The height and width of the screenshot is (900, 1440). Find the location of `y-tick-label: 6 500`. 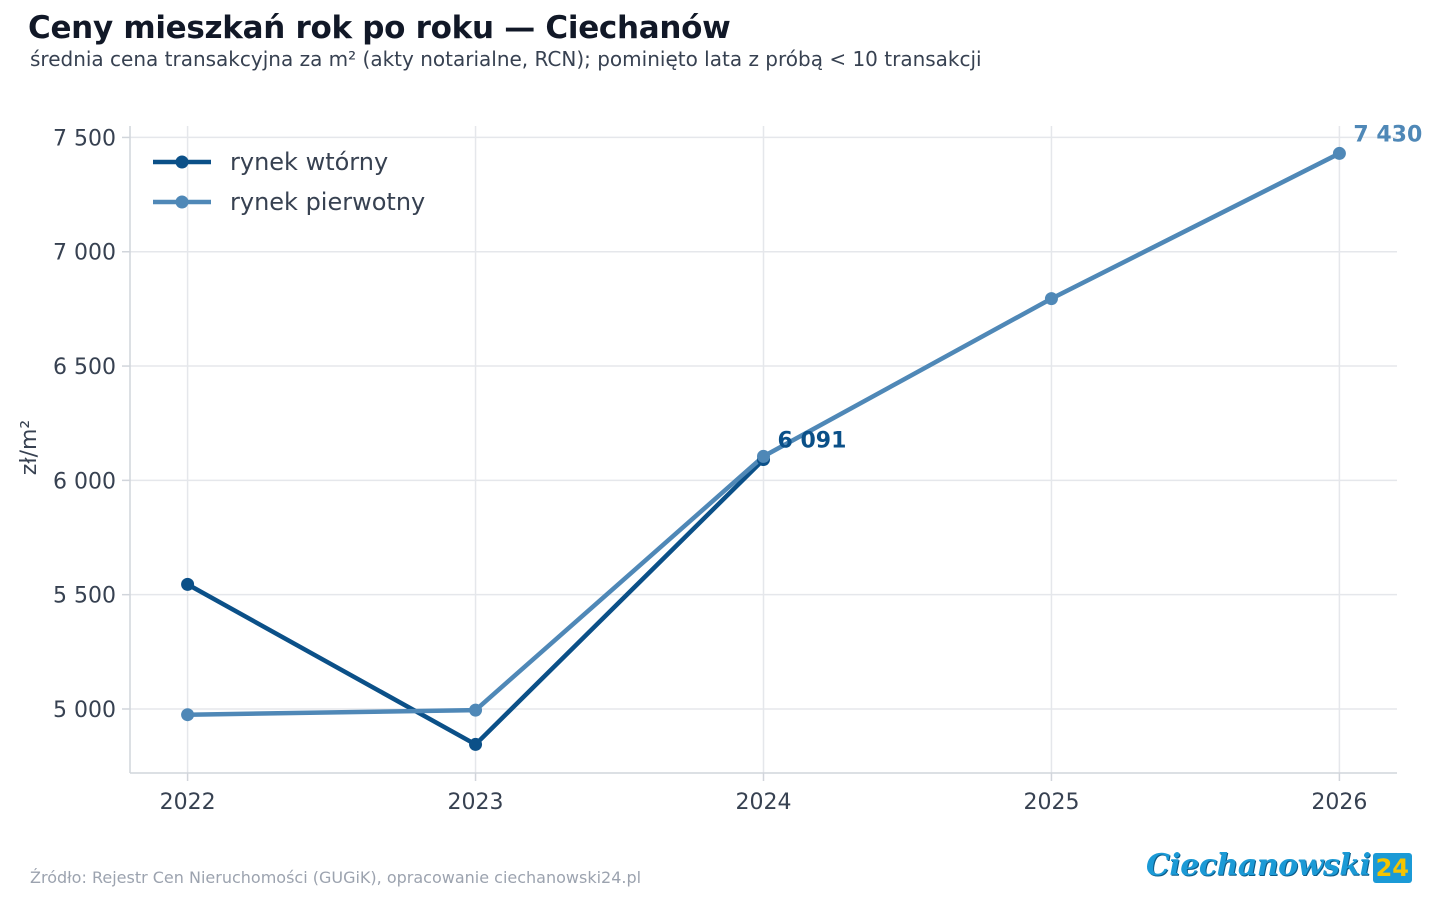

y-tick-label: 6 500 is located at coordinates (84, 367).